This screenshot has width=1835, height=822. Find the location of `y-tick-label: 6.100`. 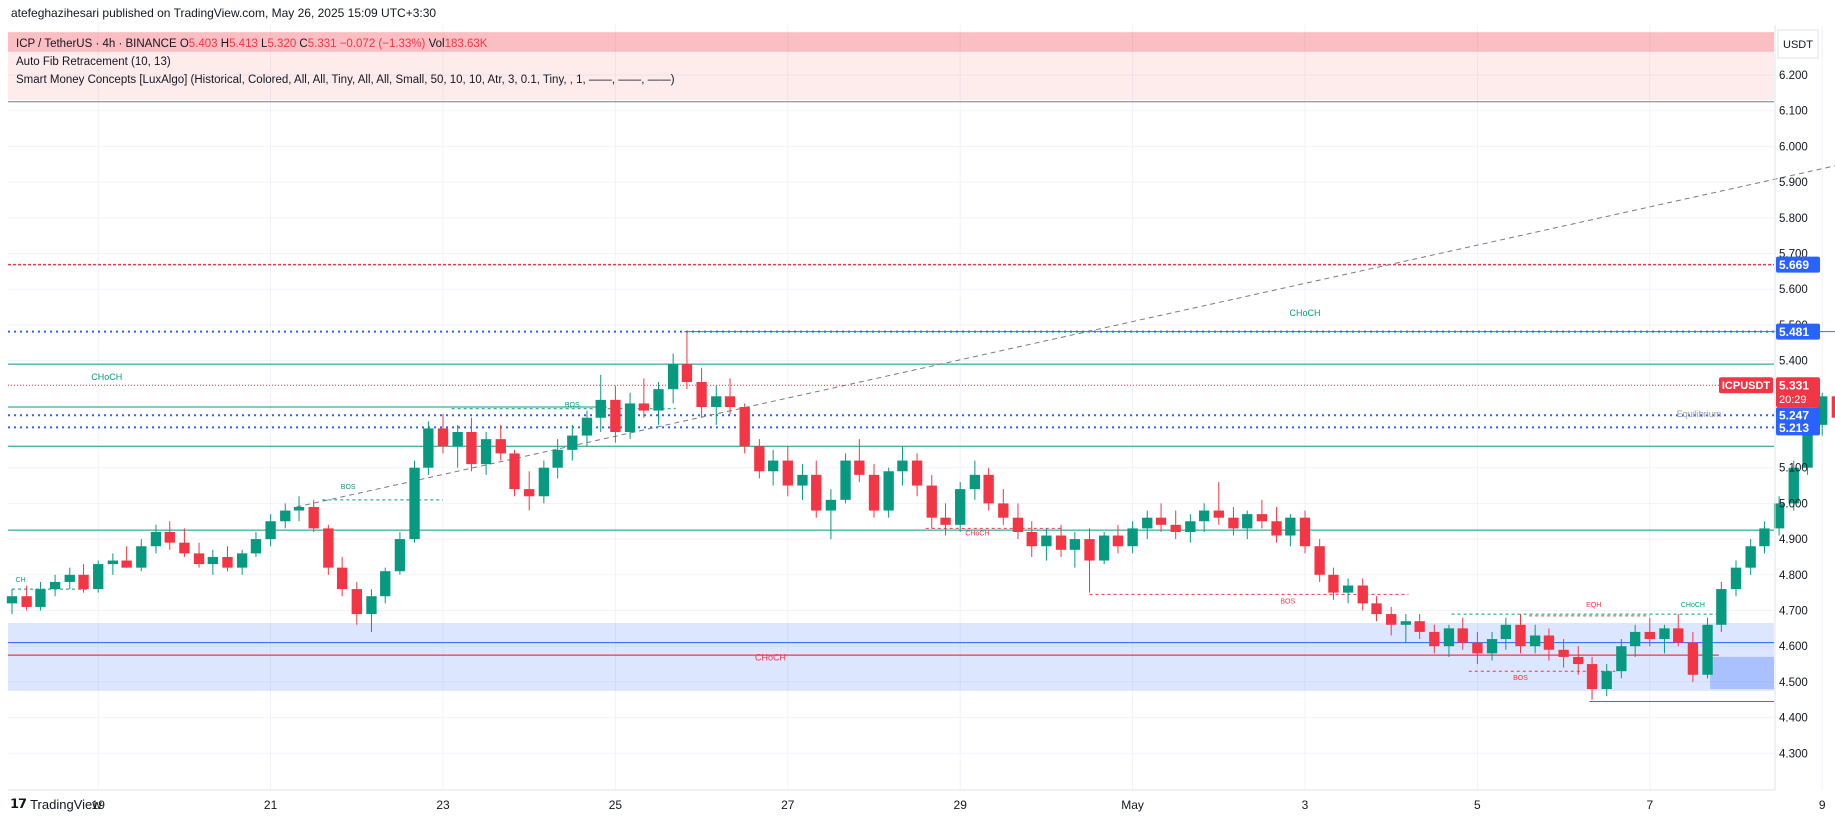

y-tick-label: 6.100 is located at coordinates (1793, 112).